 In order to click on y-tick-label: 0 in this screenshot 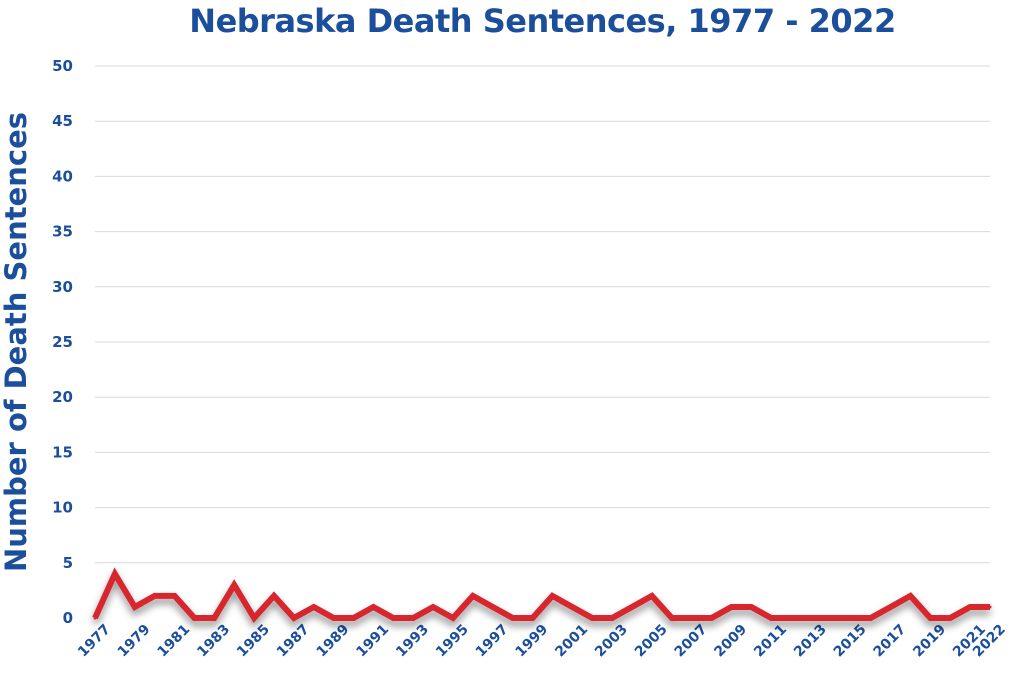, I will do `click(68, 618)`.